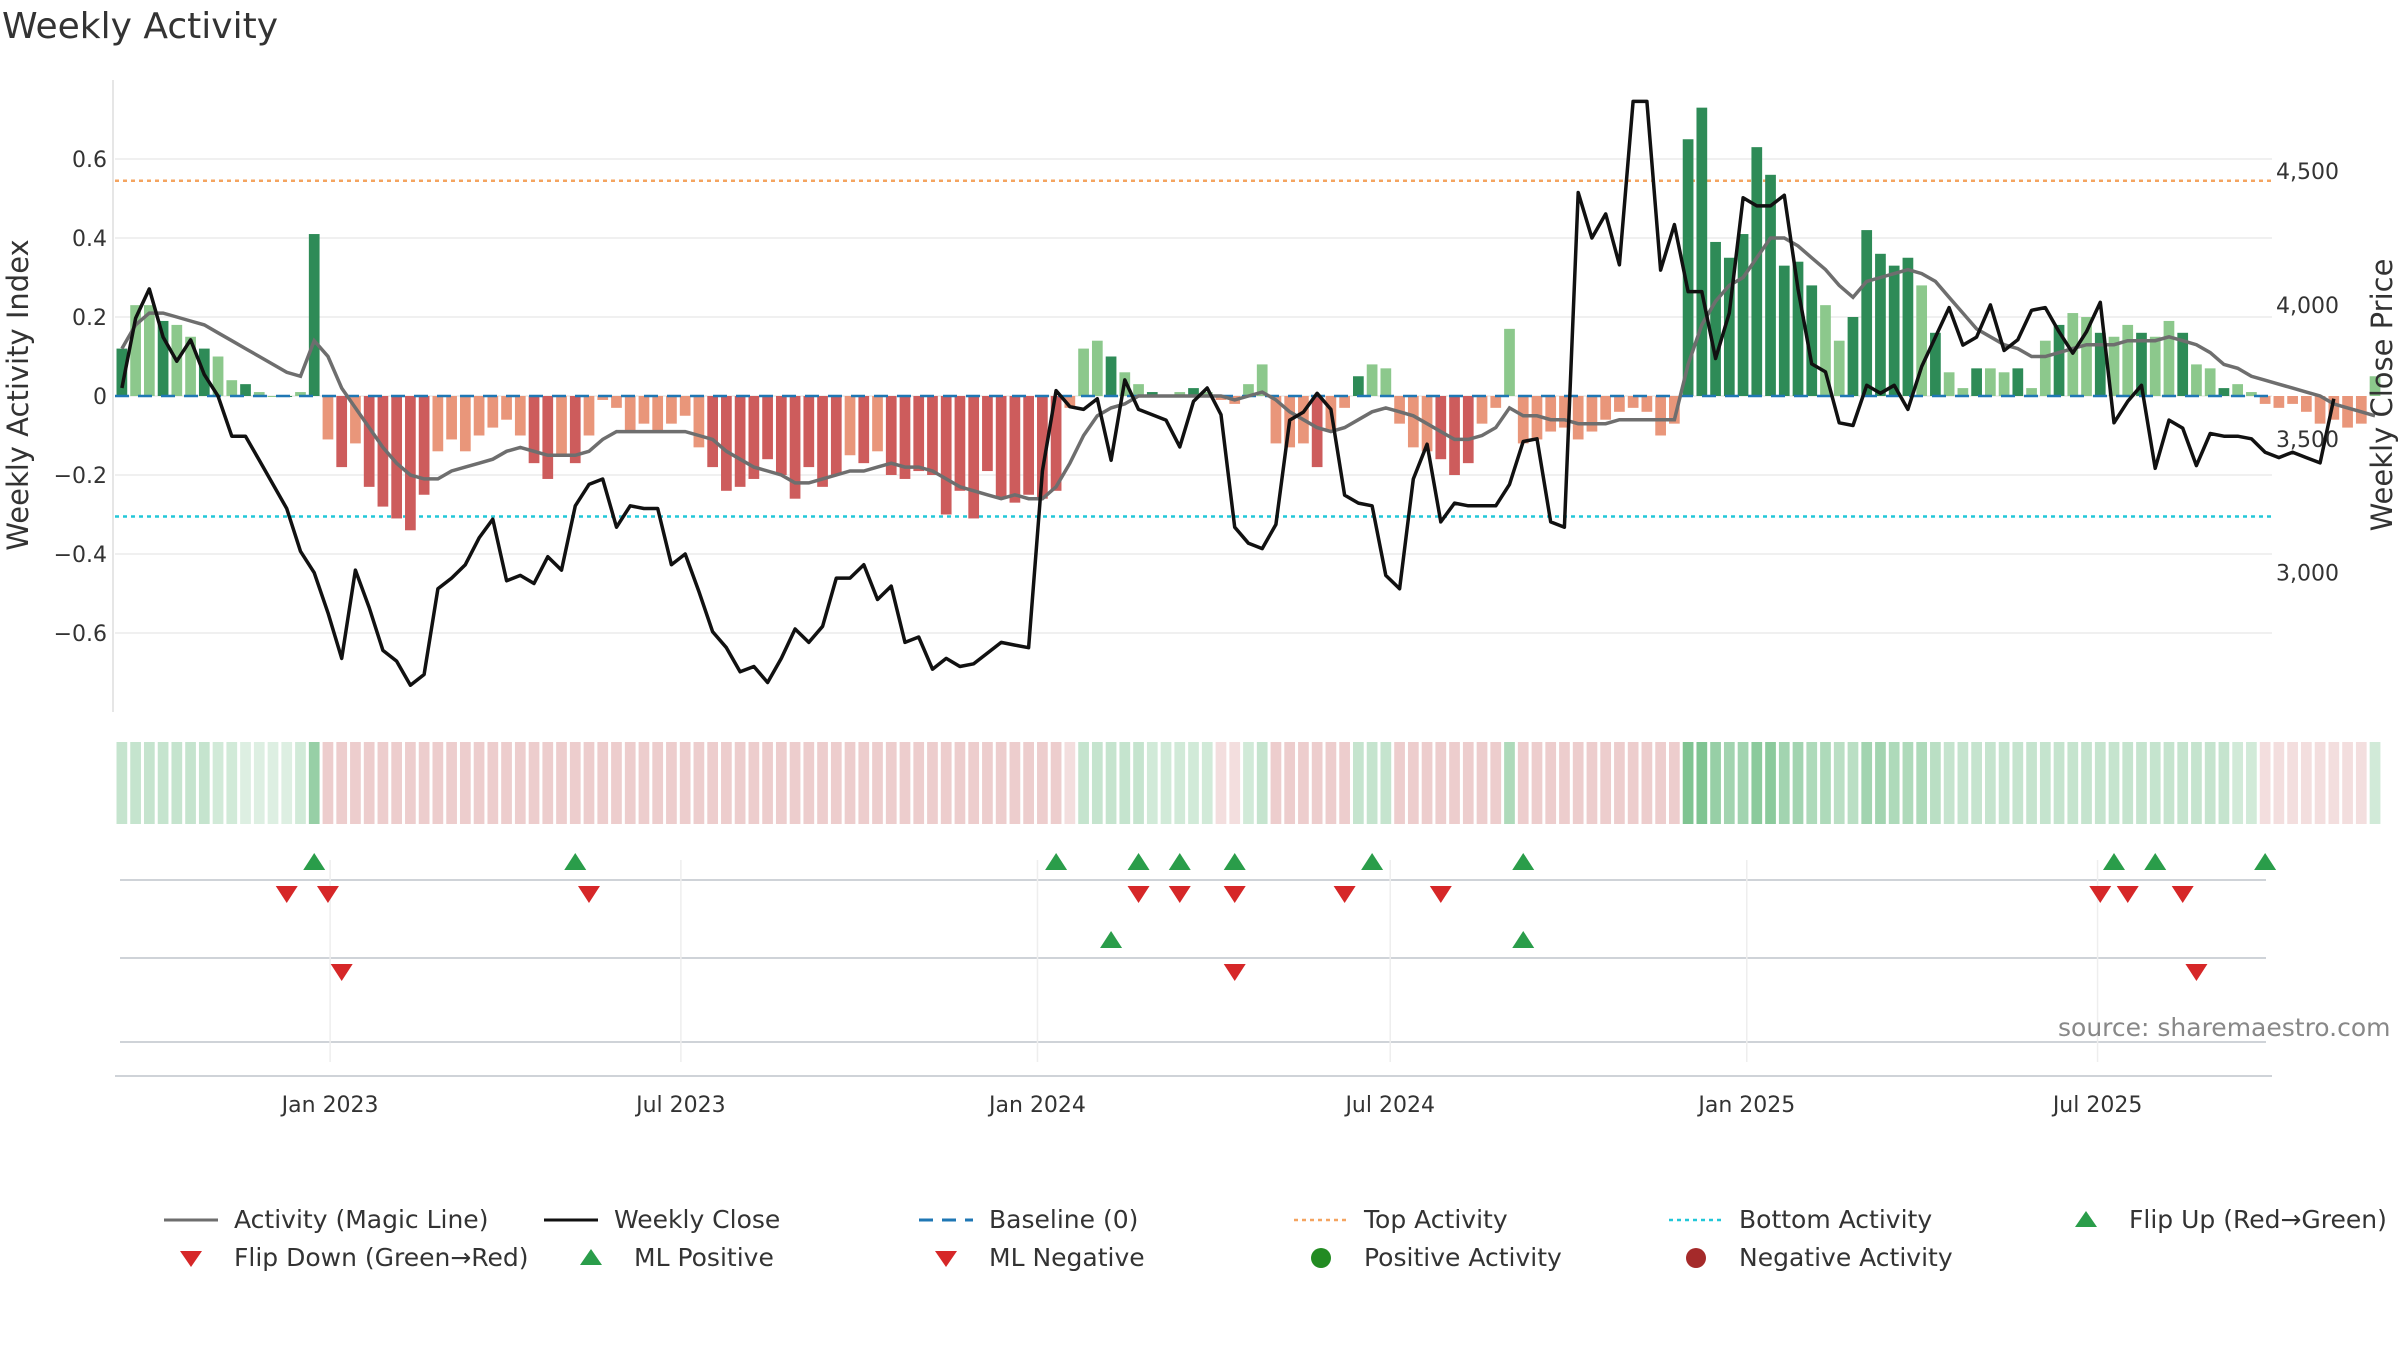 Image resolution: width=2400 pixels, height=1350 pixels. What do you see at coordinates (2307, 574) in the screenshot?
I see `y2-tick-label: 3,000` at bounding box center [2307, 574].